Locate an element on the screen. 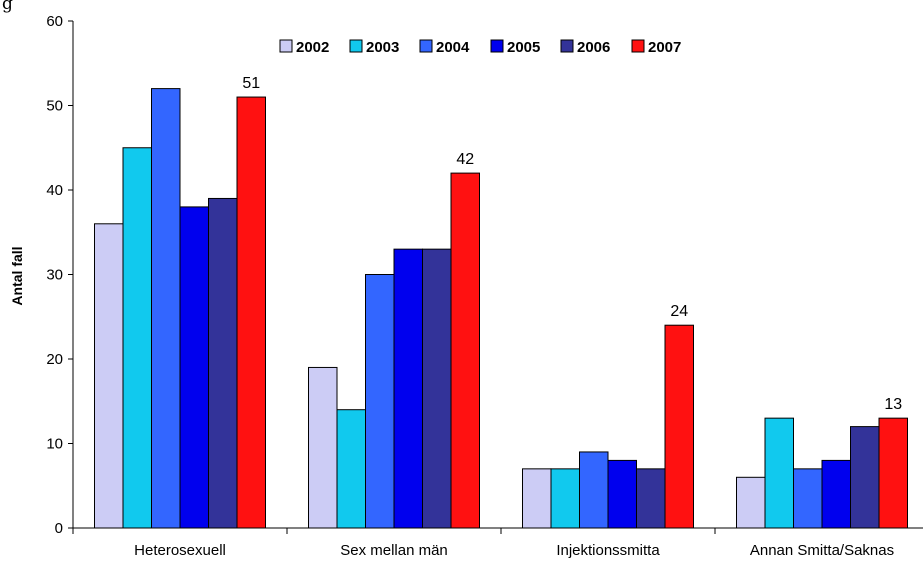  data-label: 42 is located at coordinates (465, 159).